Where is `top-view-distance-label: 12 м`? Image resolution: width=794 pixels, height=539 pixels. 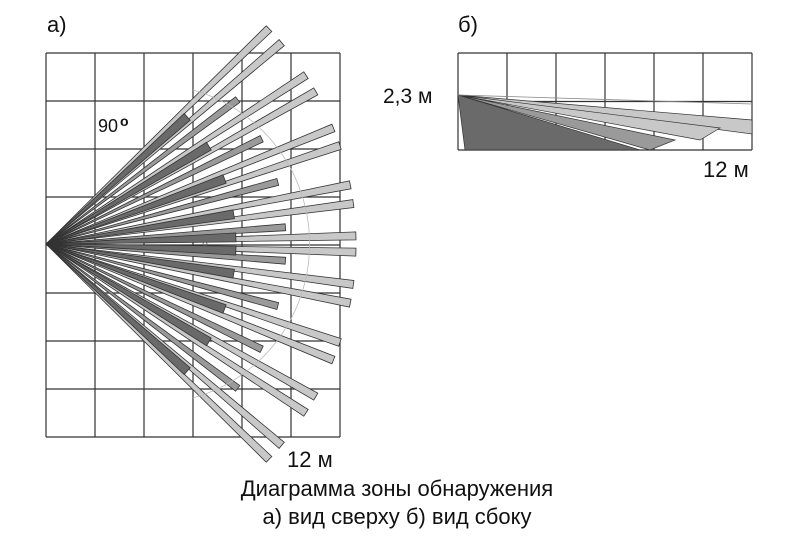 top-view-distance-label: 12 м is located at coordinates (310, 459).